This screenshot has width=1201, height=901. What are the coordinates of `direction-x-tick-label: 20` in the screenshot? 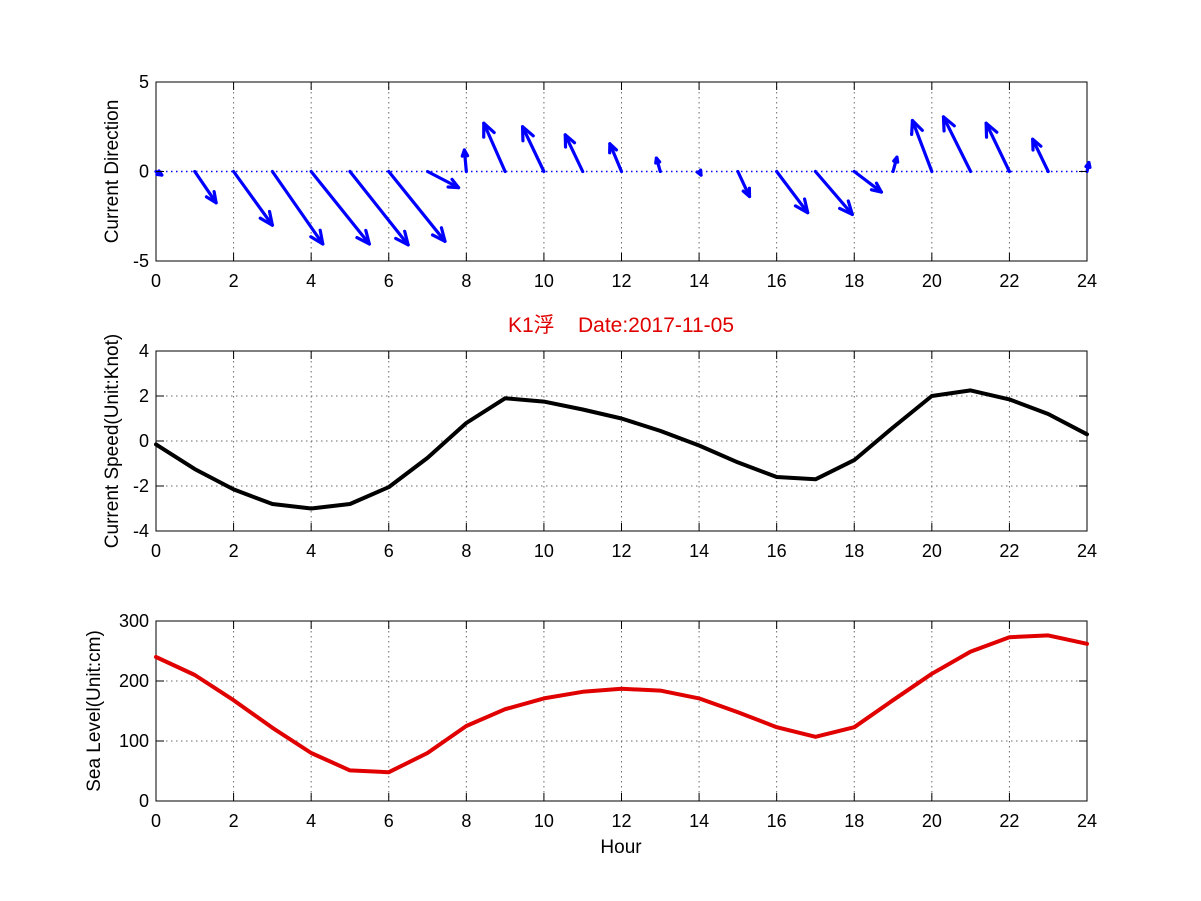 It's located at (932, 281).